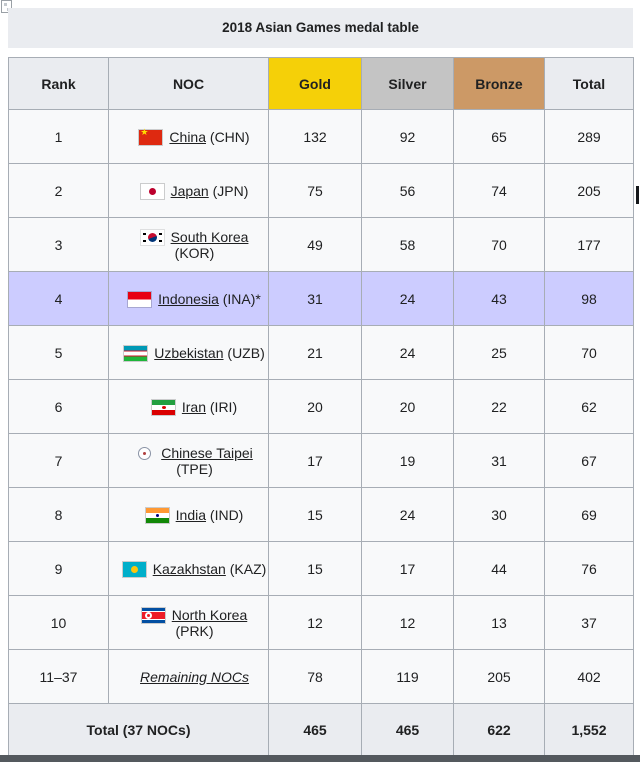 This screenshot has height=762, width=640. Describe the element at coordinates (239, 298) in the screenshot. I see `noc-code: (INA)*` at that location.